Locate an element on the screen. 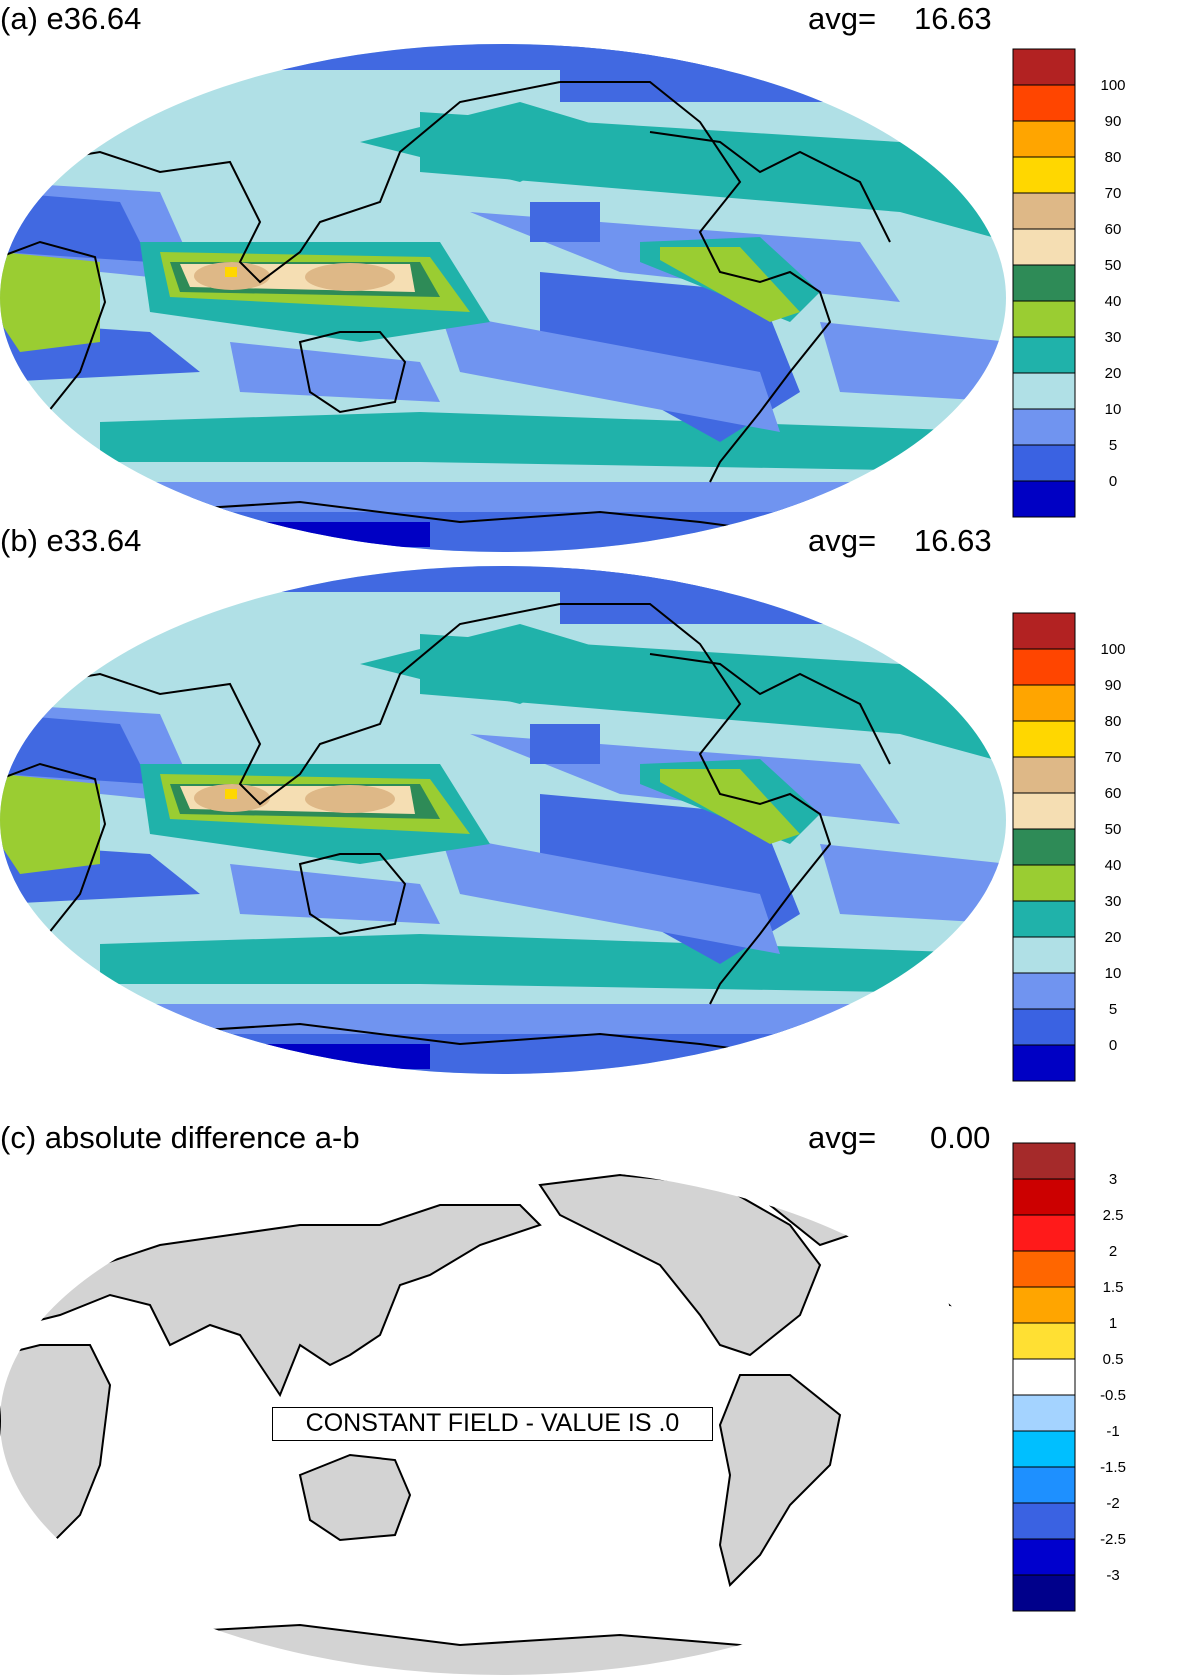  panel-b-avg-label: avg= is located at coordinates (842, 540).